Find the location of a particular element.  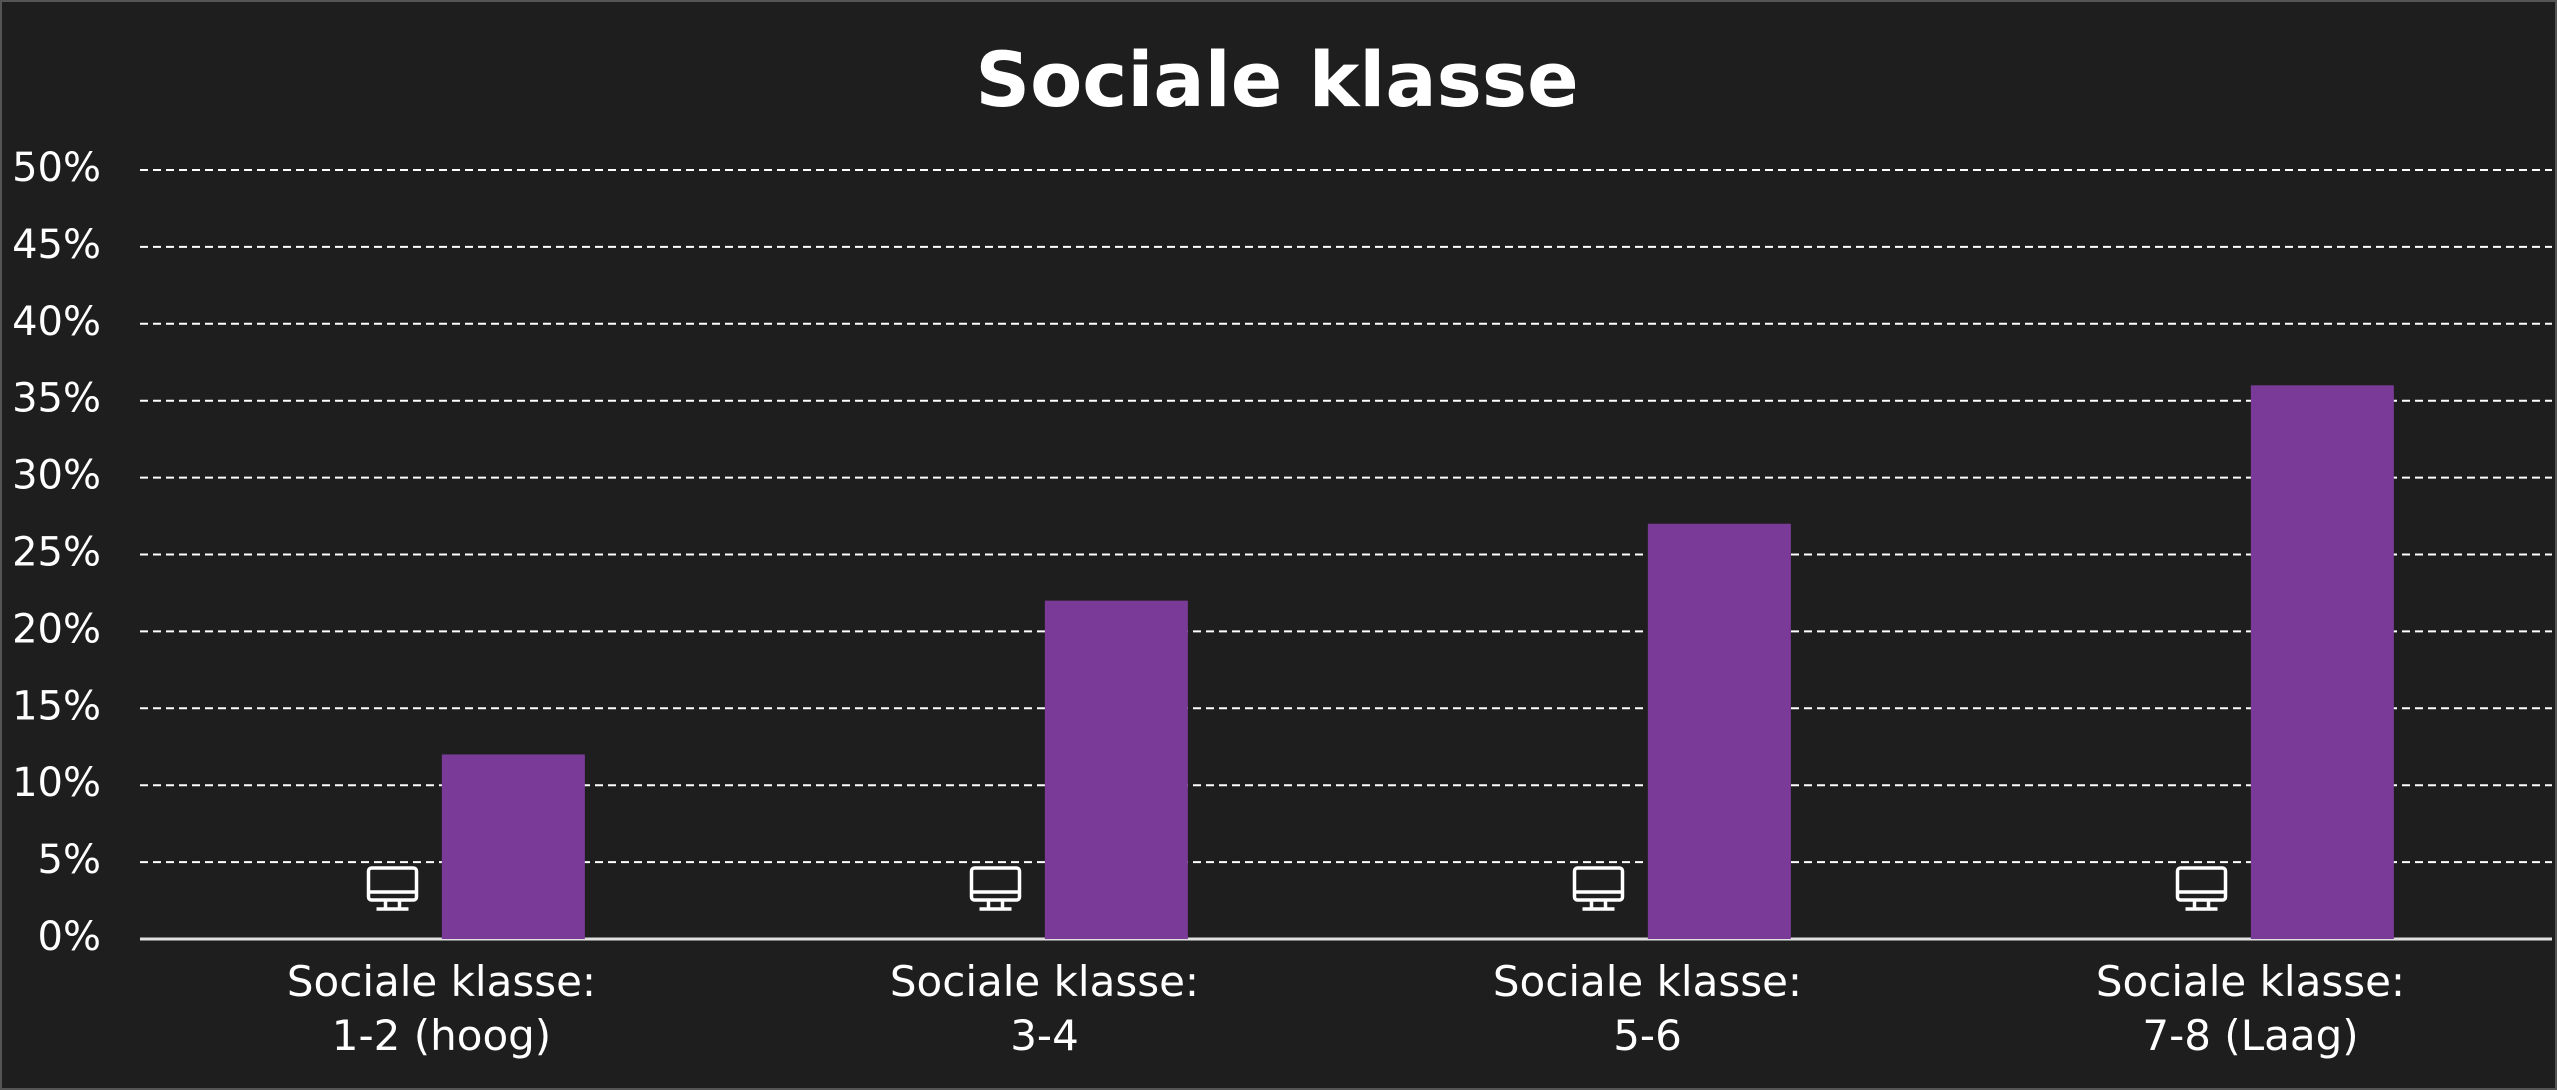

y-tick-label: 15% is located at coordinates (56, 706).